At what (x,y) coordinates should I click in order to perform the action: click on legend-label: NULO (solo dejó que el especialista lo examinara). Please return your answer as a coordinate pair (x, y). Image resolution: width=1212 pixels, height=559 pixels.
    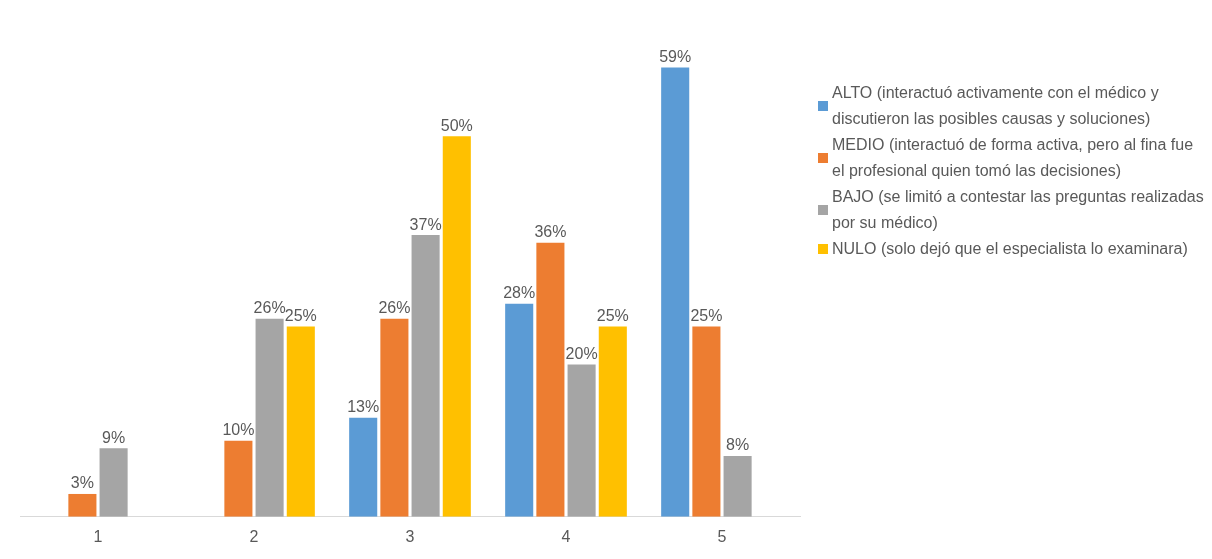
    Looking at the image, I should click on (1010, 249).